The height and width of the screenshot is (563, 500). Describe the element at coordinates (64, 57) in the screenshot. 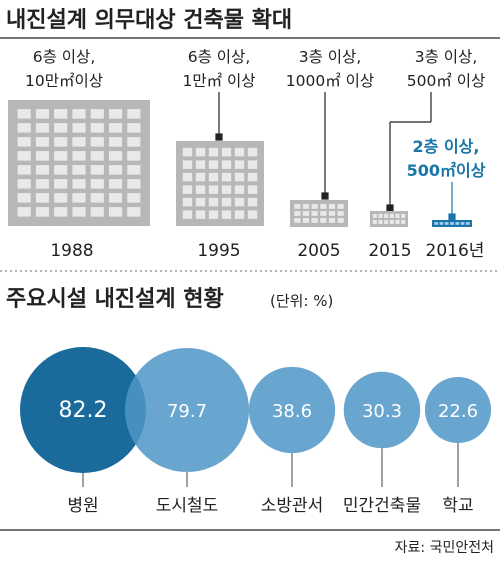

I see `label-1988-line1: 6층 이상,` at that location.